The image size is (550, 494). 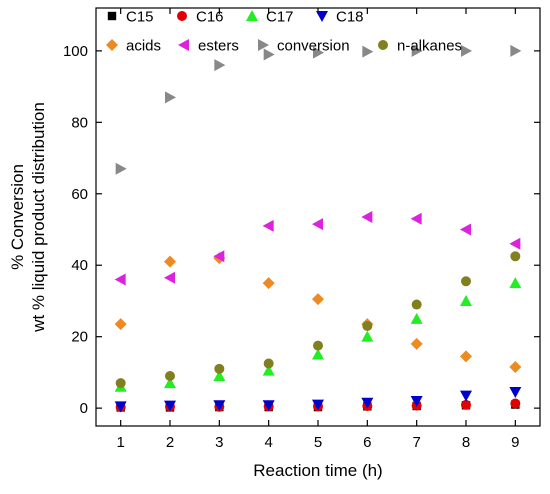 What do you see at coordinates (466, 442) in the screenshot?
I see `x-tick-label: 8` at bounding box center [466, 442].